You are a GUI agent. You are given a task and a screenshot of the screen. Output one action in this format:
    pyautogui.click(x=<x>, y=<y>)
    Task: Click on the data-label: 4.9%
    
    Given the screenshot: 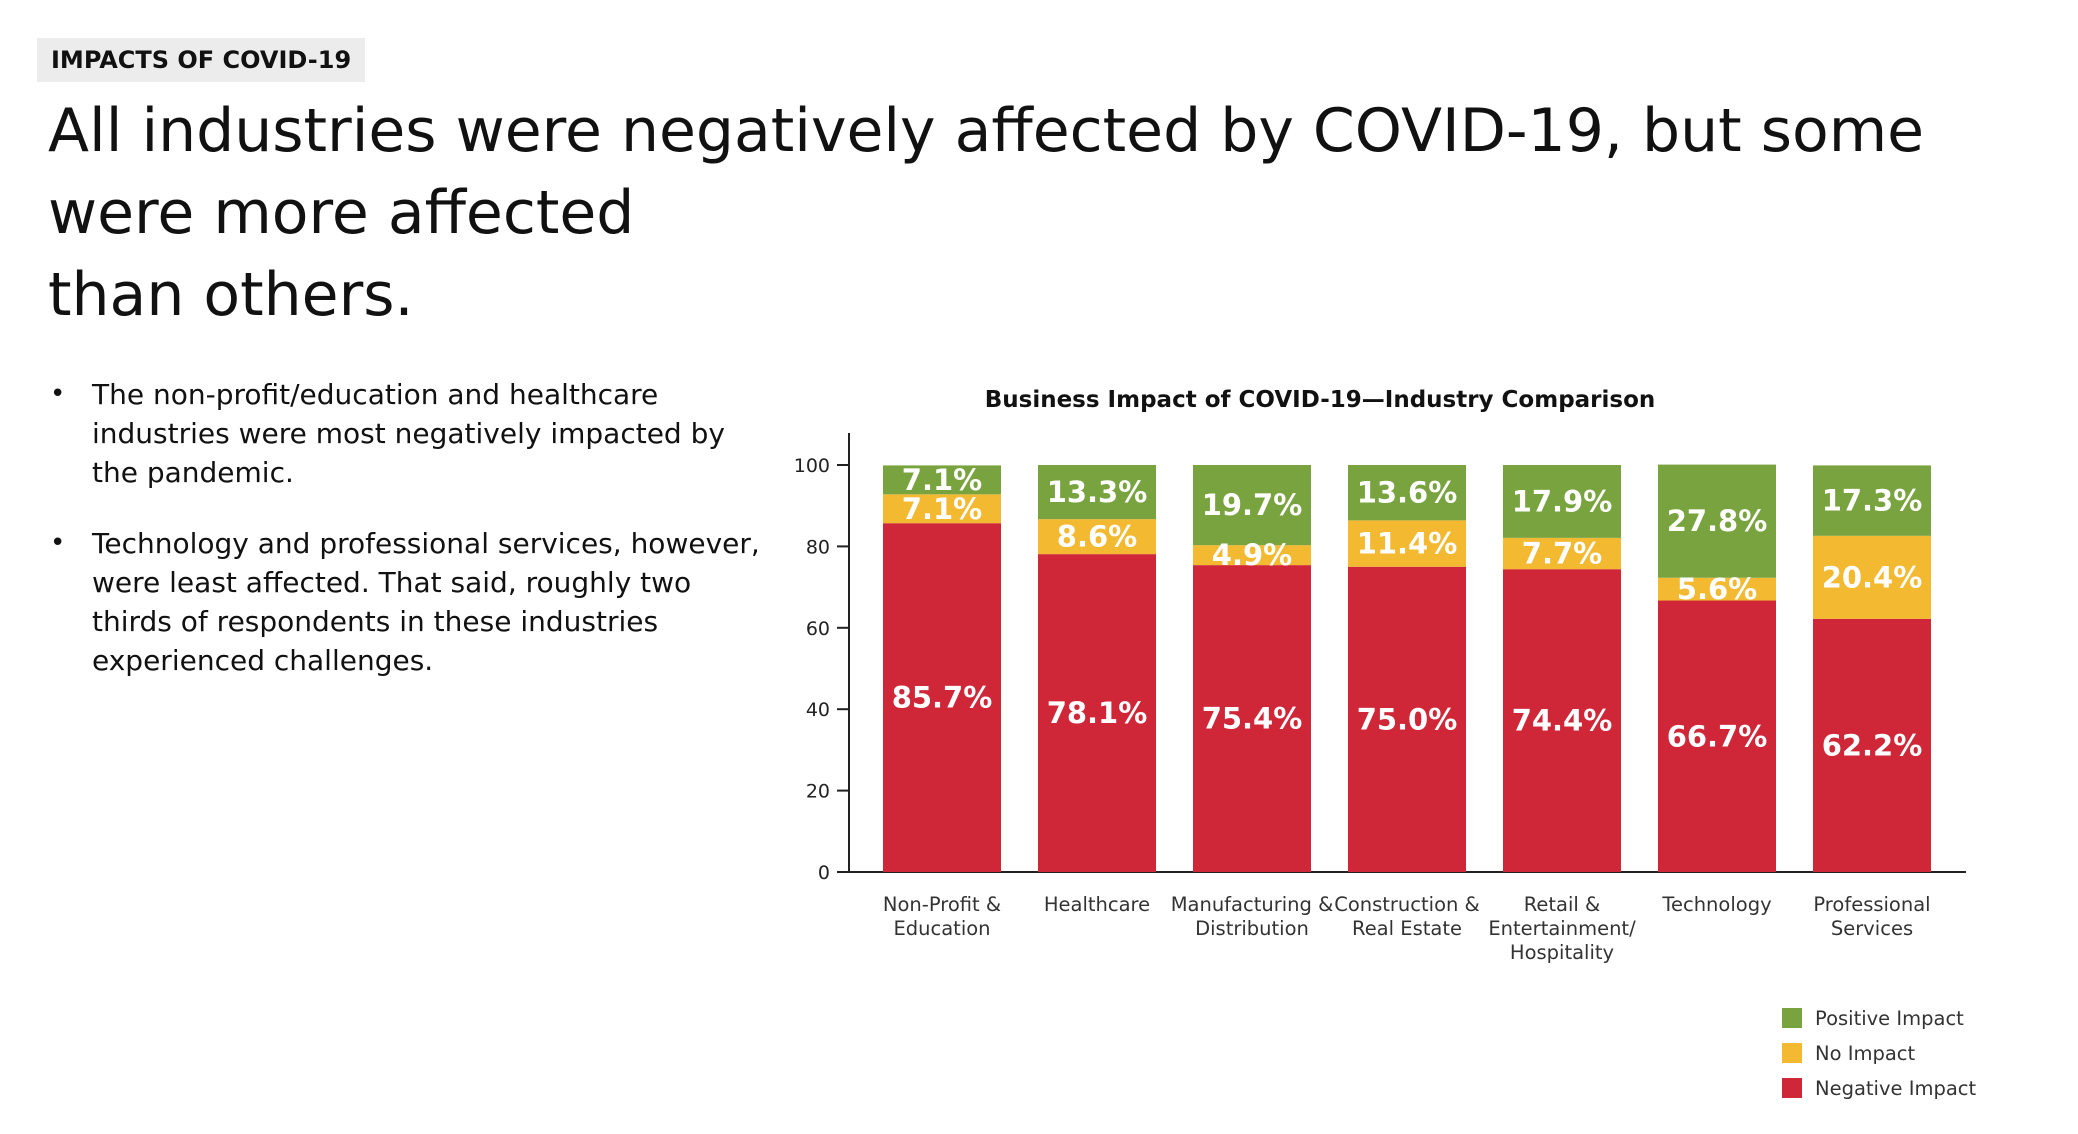 What is the action you would take?
    pyautogui.click(x=1252, y=555)
    